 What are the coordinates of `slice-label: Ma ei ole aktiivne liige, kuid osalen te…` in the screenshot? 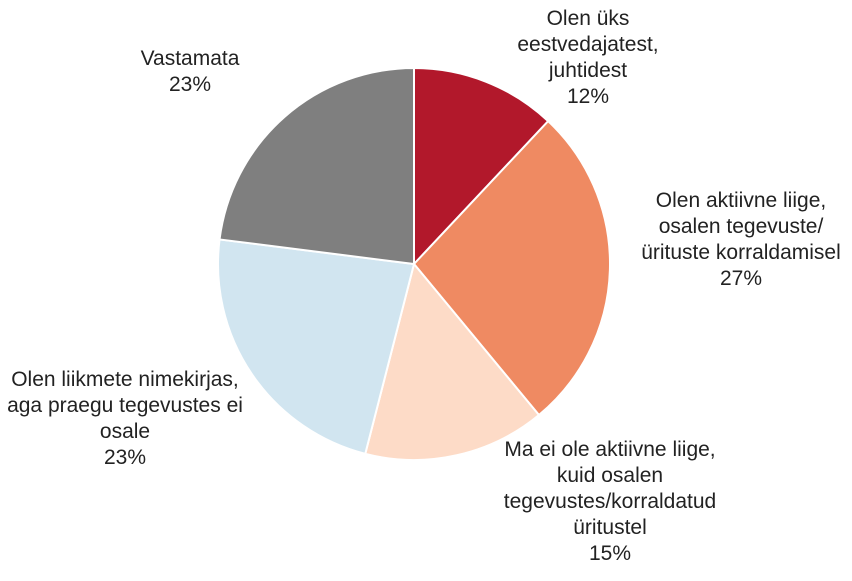 It's located at (610, 502).